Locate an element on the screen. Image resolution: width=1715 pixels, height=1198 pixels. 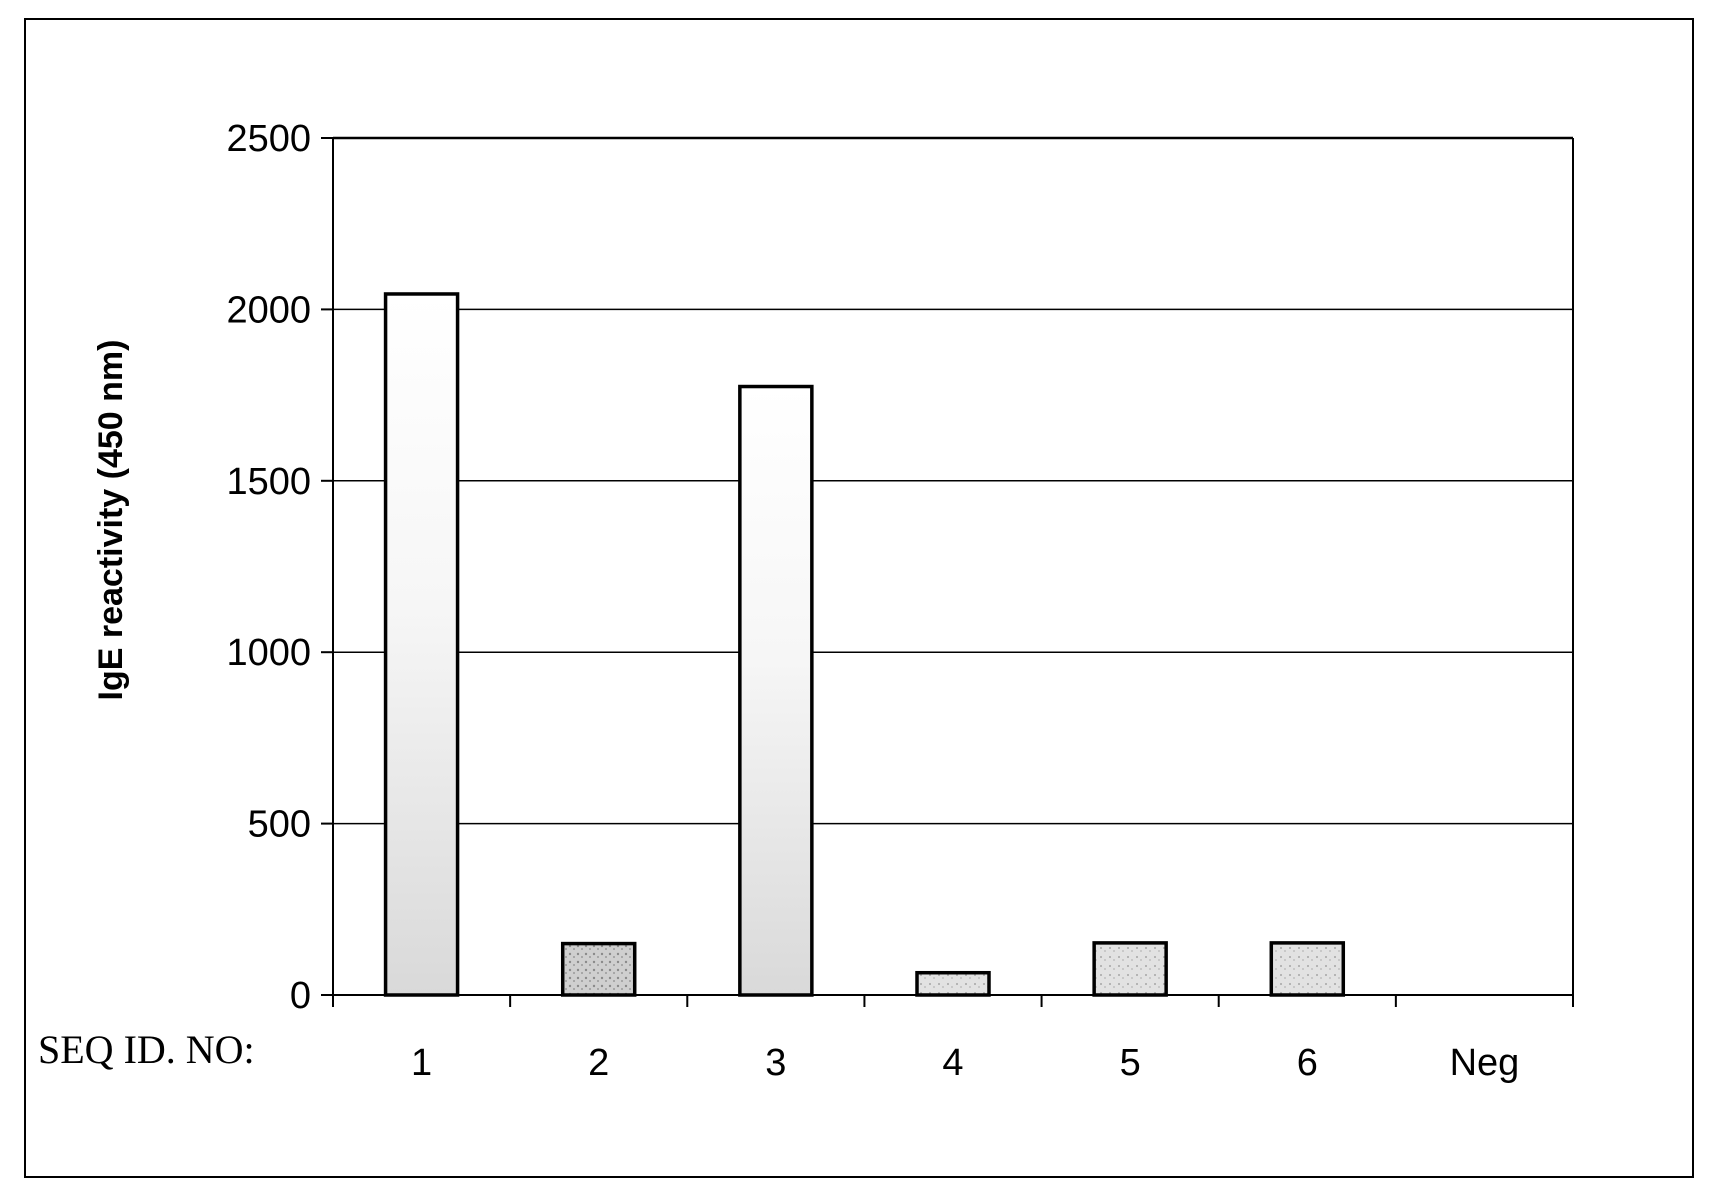
y-tick-label: 1500 is located at coordinates (268, 482).